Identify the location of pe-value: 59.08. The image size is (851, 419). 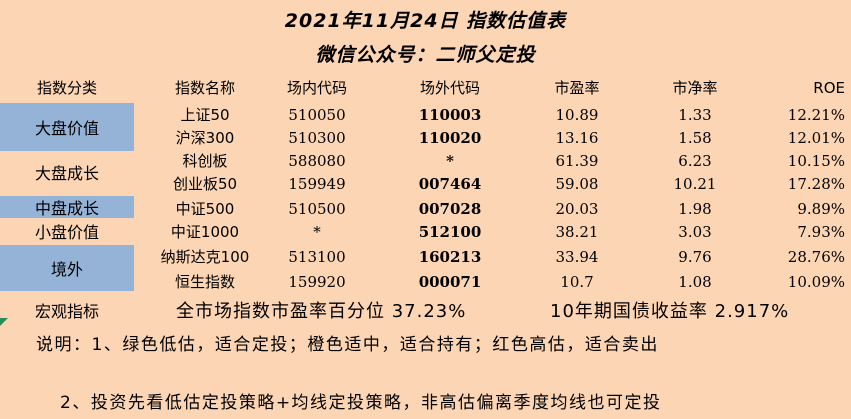
(577, 184).